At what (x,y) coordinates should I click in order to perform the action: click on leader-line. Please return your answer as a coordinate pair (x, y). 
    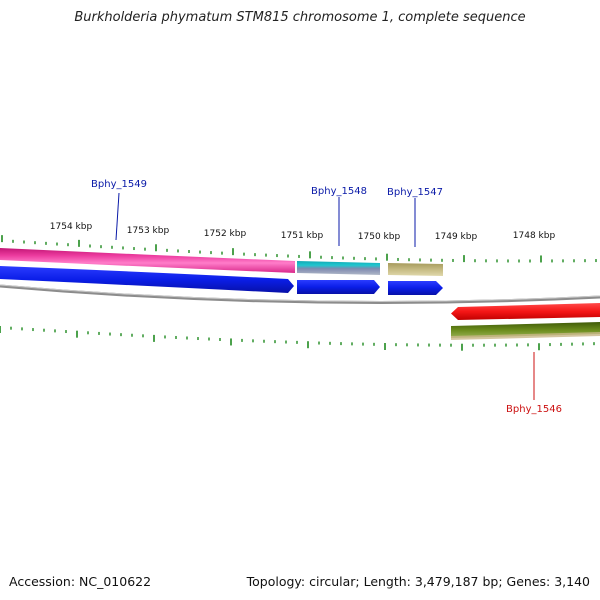
    Looking at the image, I should click on (117, 216).